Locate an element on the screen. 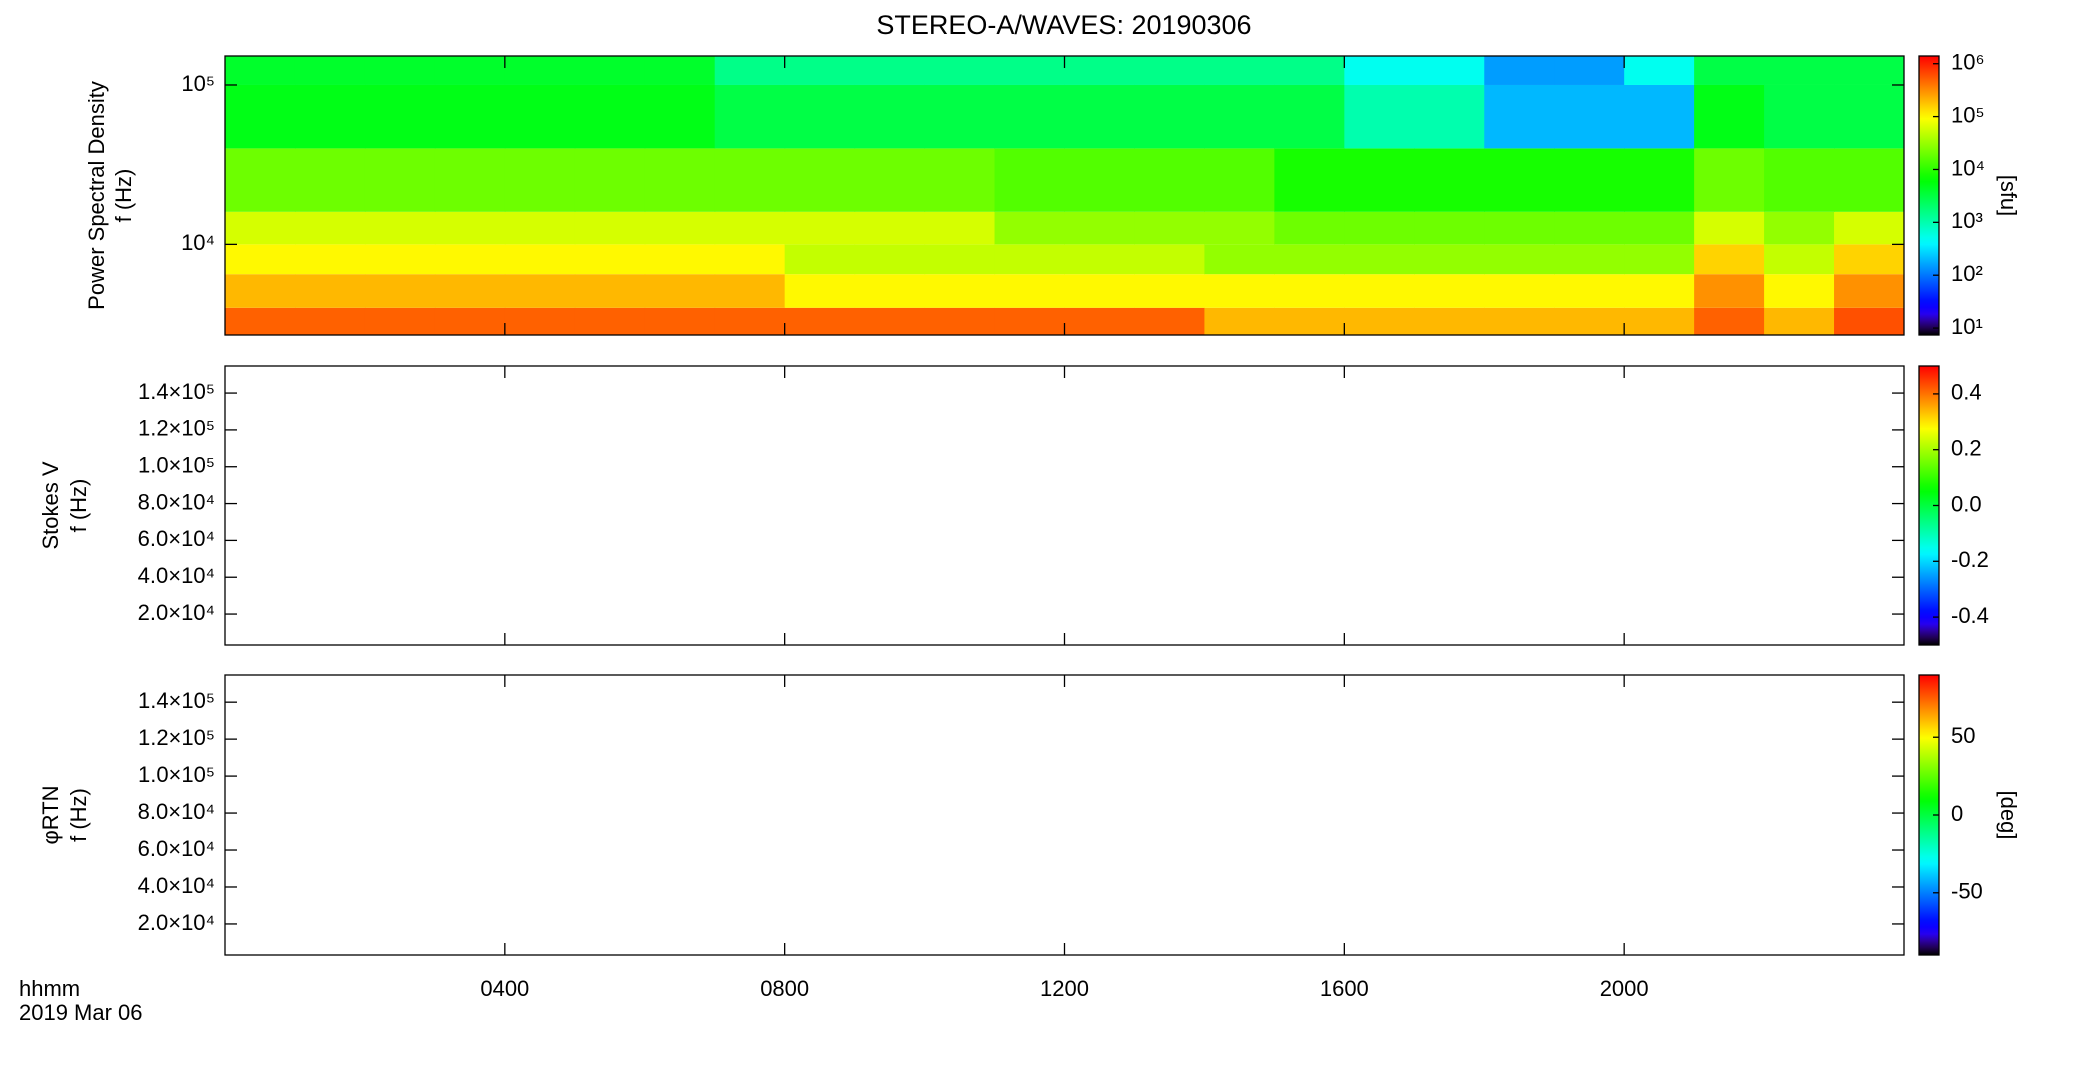  y-tick-label: 8.0×10⁴ is located at coordinates (176, 501).